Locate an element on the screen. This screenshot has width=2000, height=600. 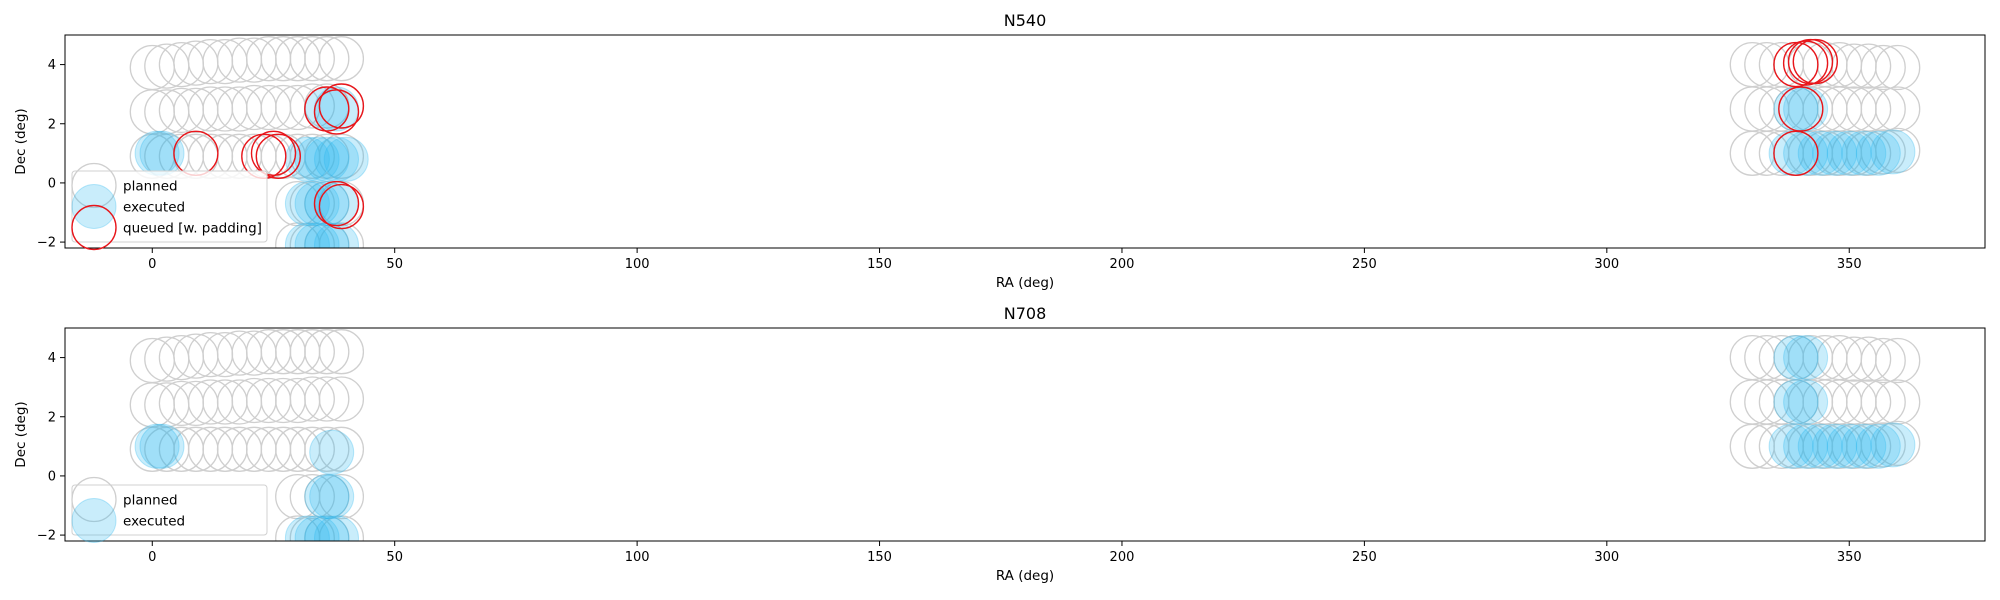
legend-label: executed is located at coordinates (154, 522).